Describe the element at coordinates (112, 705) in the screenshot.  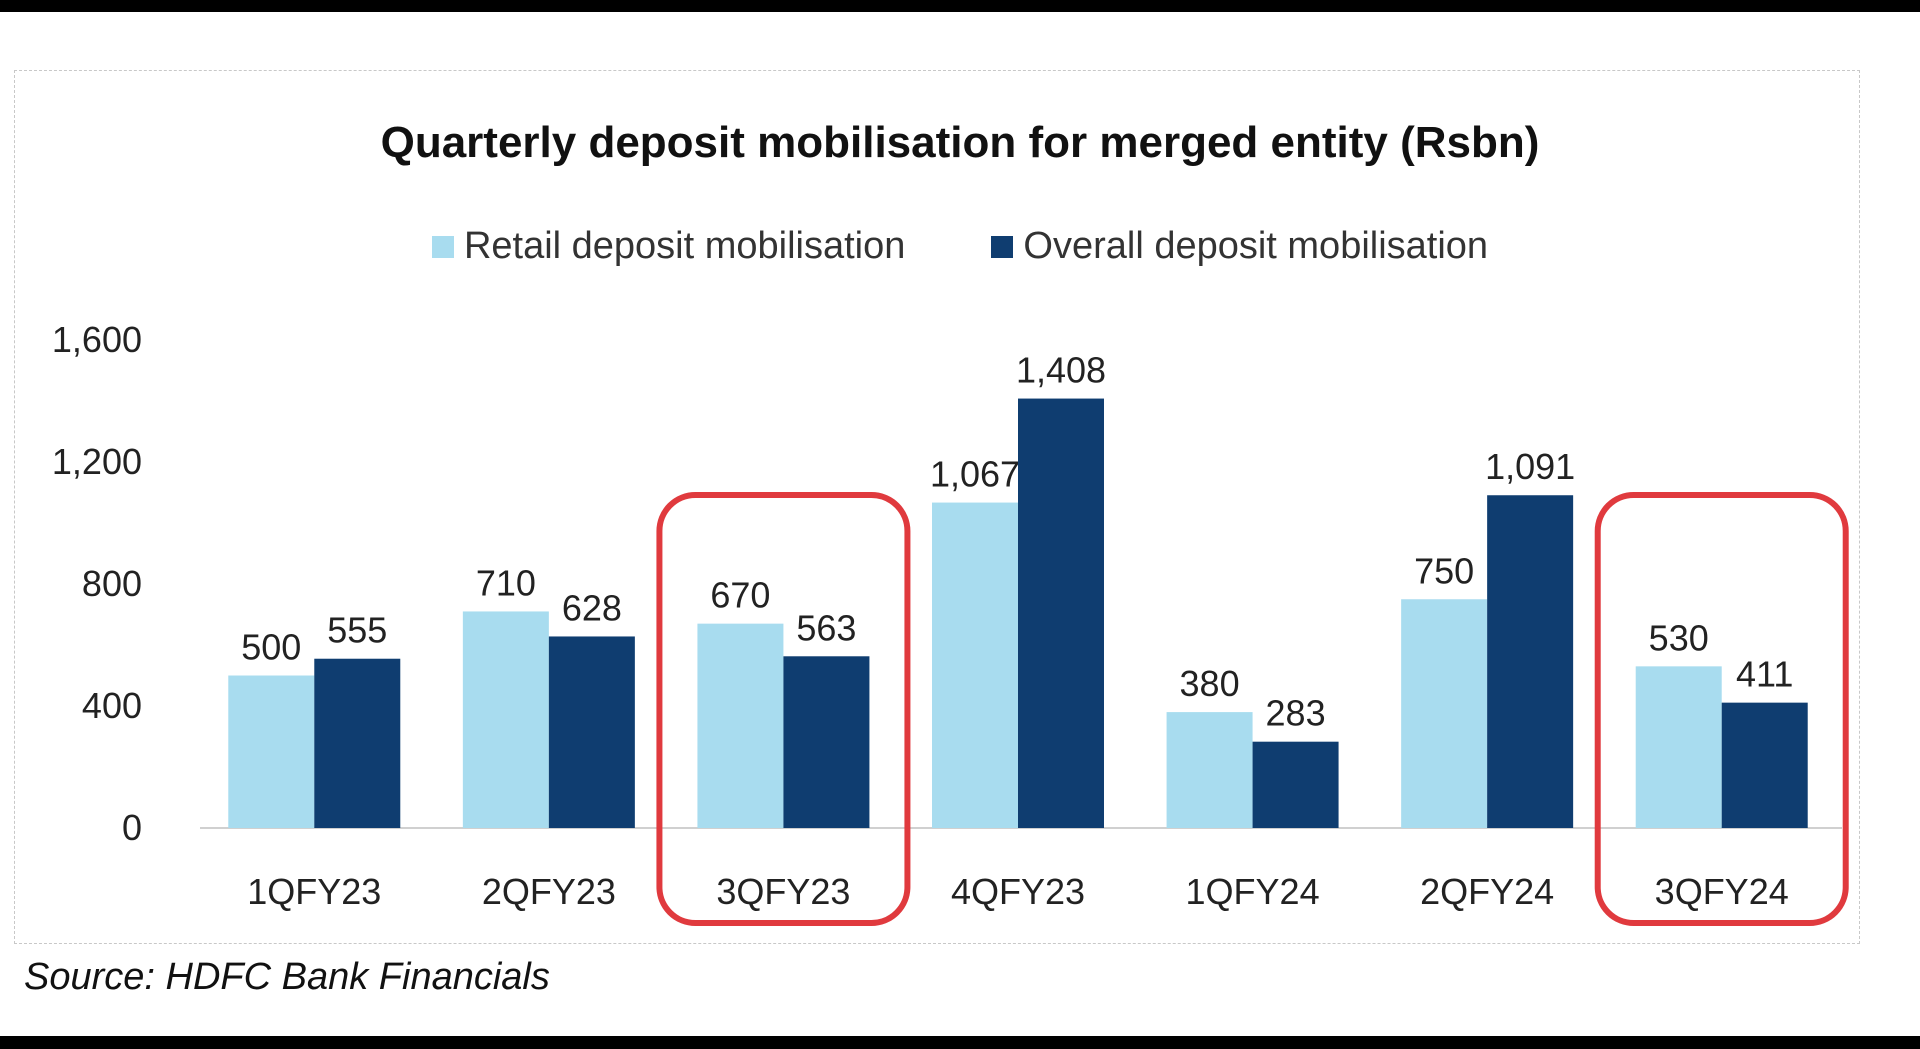
I see `y-tick-label: 400` at that location.